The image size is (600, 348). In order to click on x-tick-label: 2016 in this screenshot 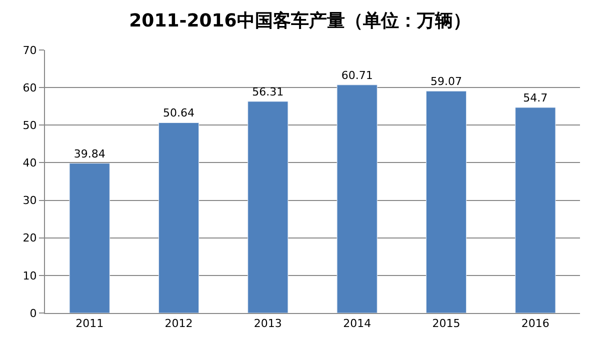, I will do `click(535, 323)`.